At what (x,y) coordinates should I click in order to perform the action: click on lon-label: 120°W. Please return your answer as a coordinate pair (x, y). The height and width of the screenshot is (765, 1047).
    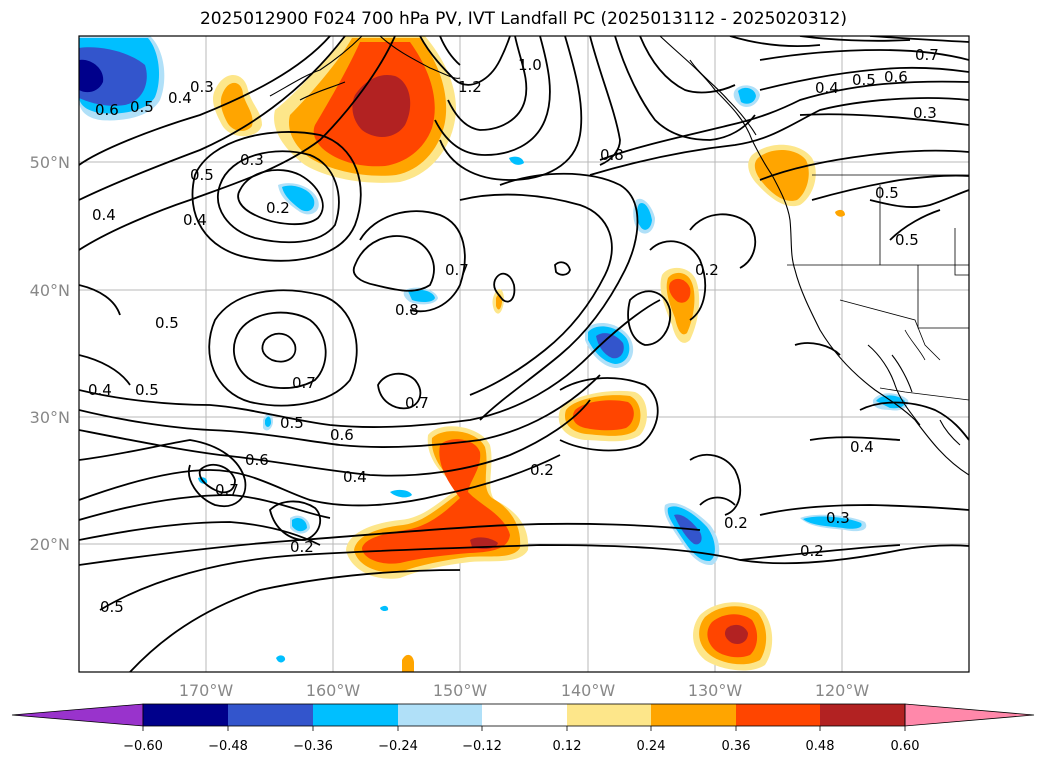
    Looking at the image, I should click on (842, 690).